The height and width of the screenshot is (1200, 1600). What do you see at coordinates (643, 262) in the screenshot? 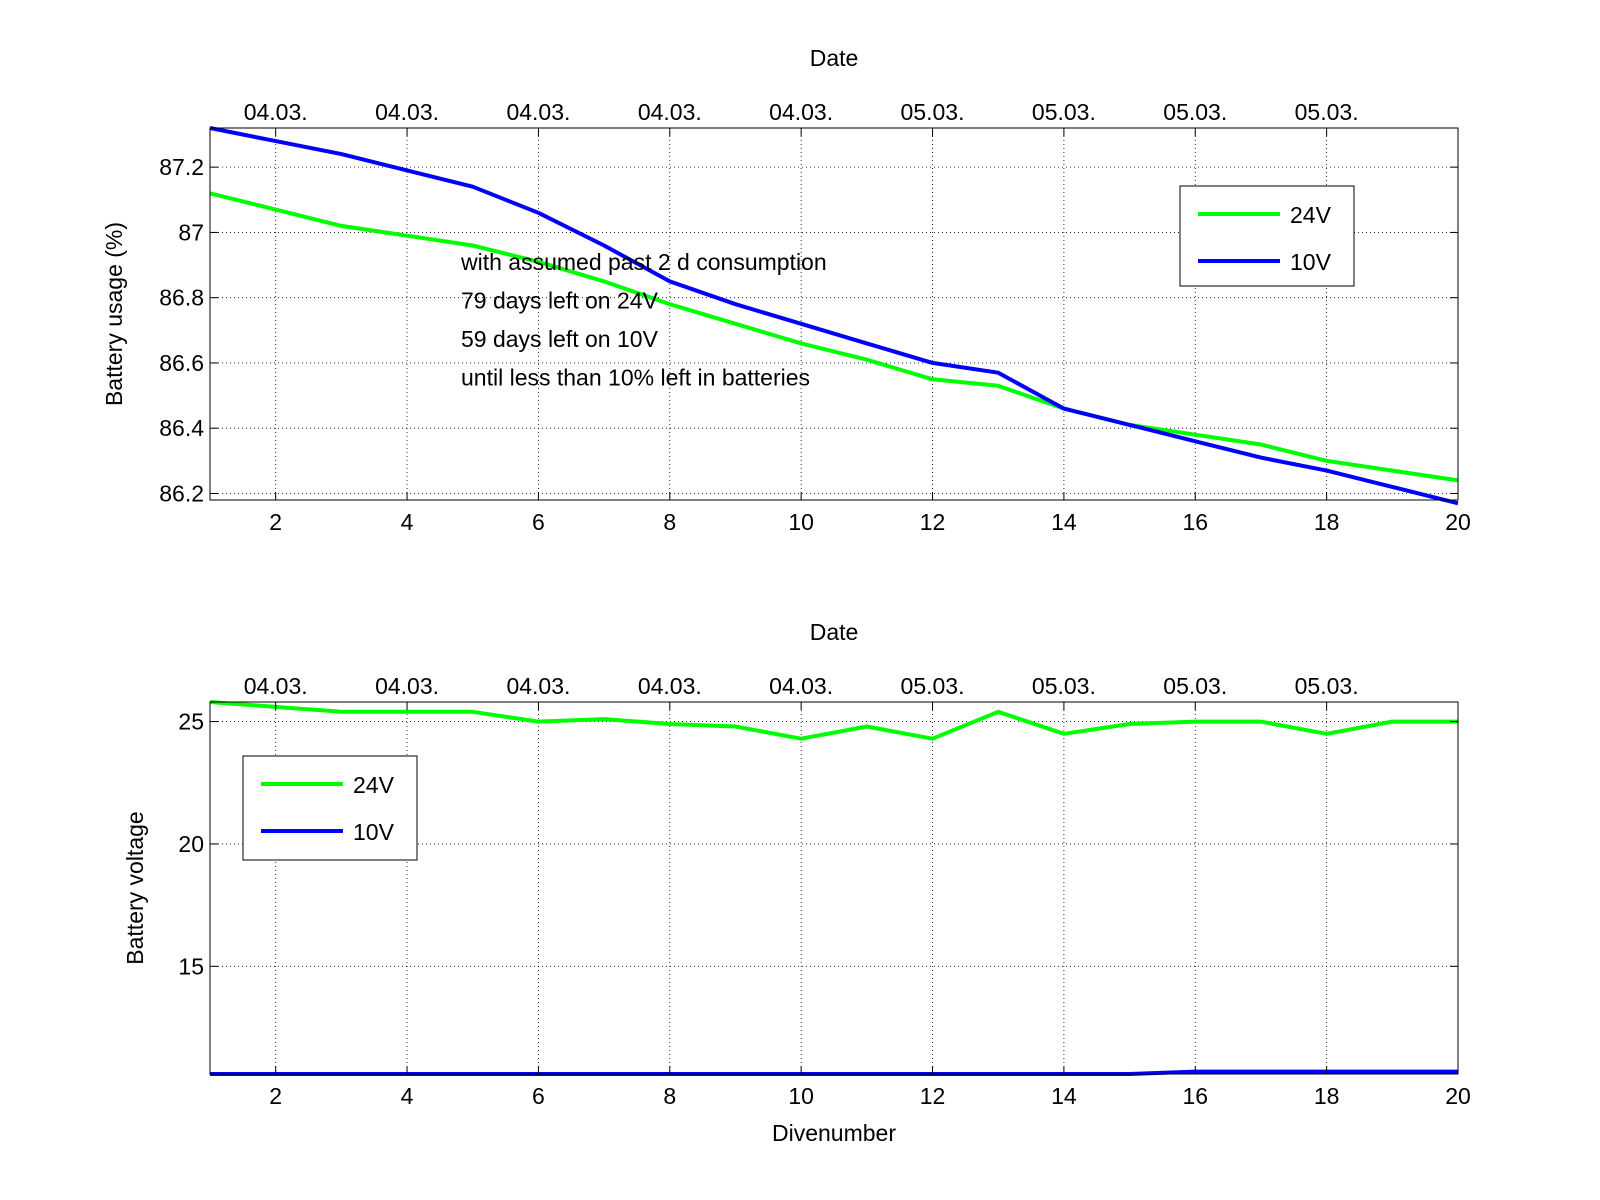
I see `annotation-line: with assumed past 2 d consumption` at bounding box center [643, 262].